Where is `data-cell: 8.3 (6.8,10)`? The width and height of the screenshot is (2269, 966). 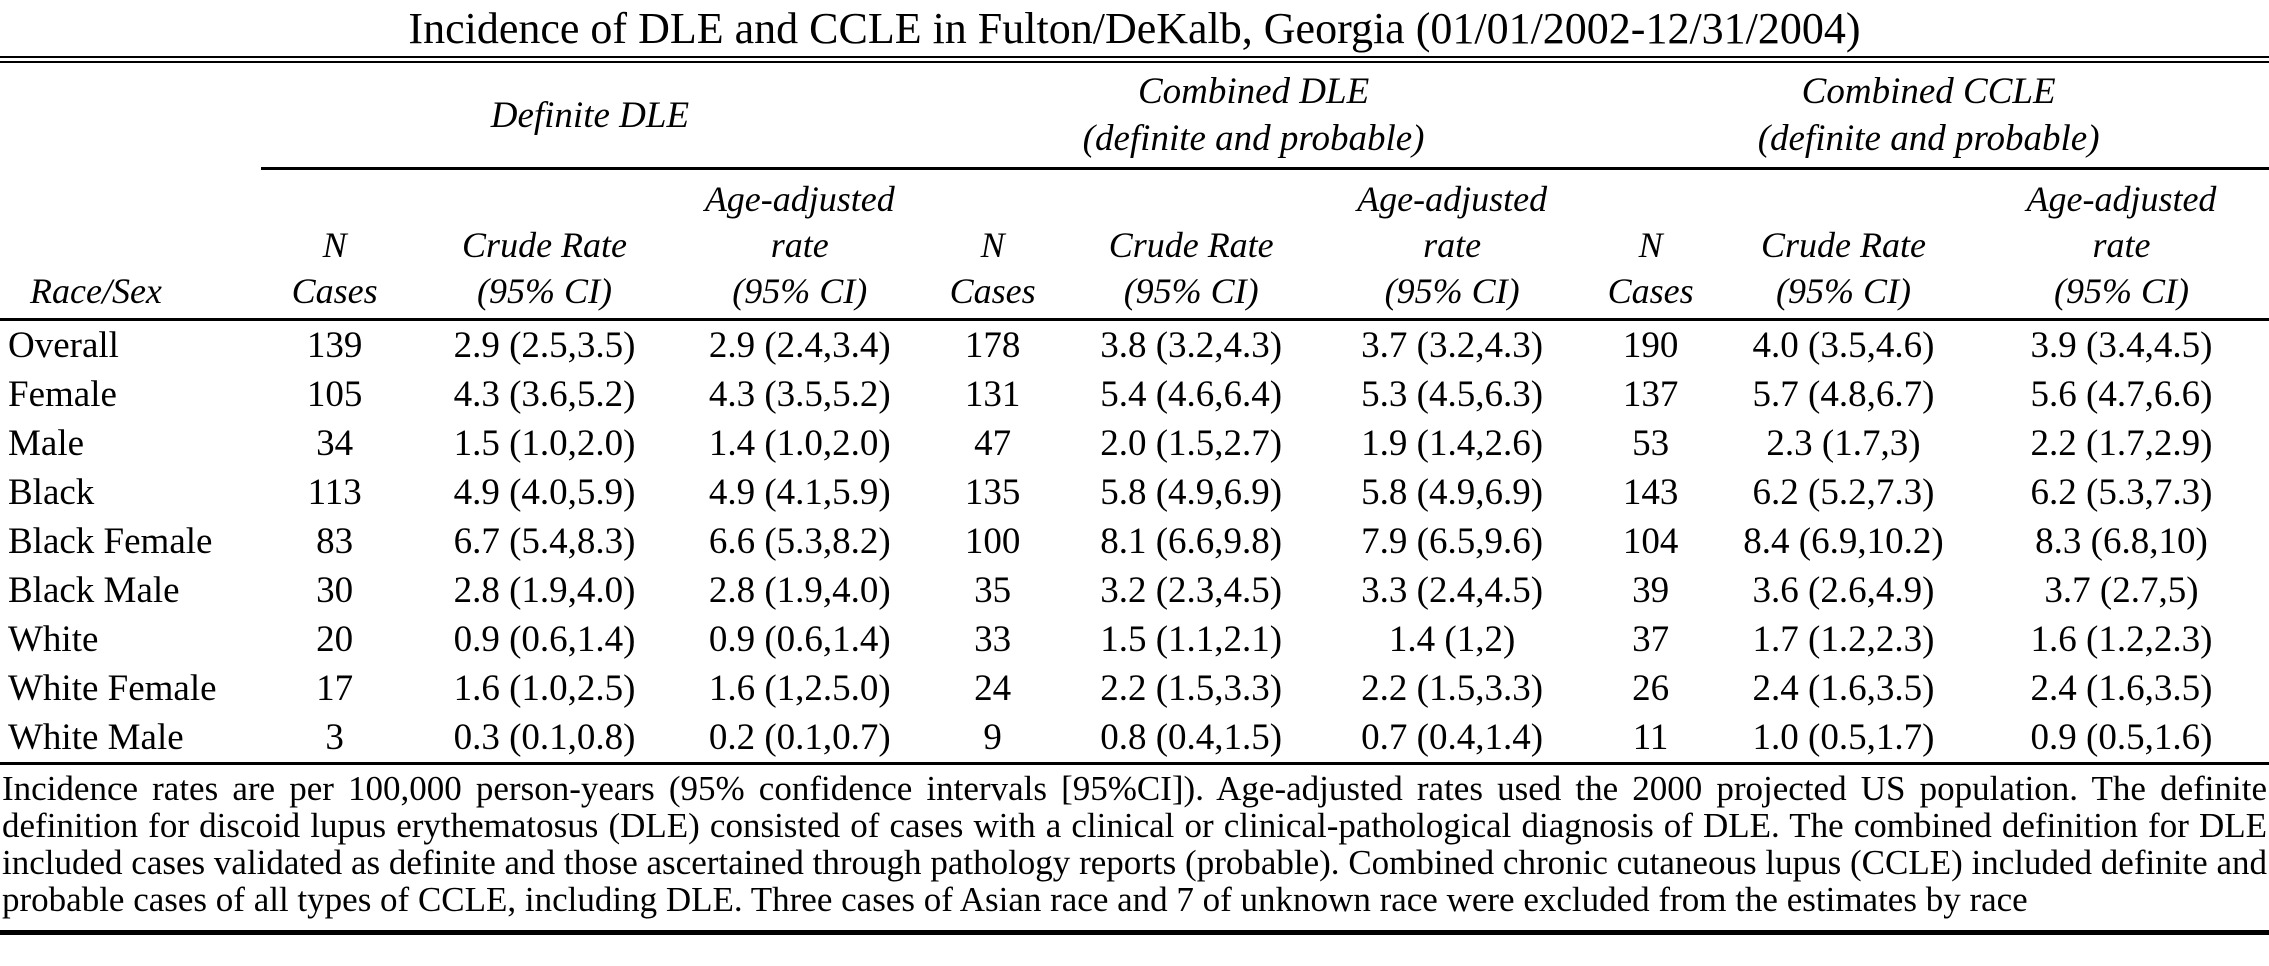
data-cell: 8.3 (6.8,10) is located at coordinates (2121, 541).